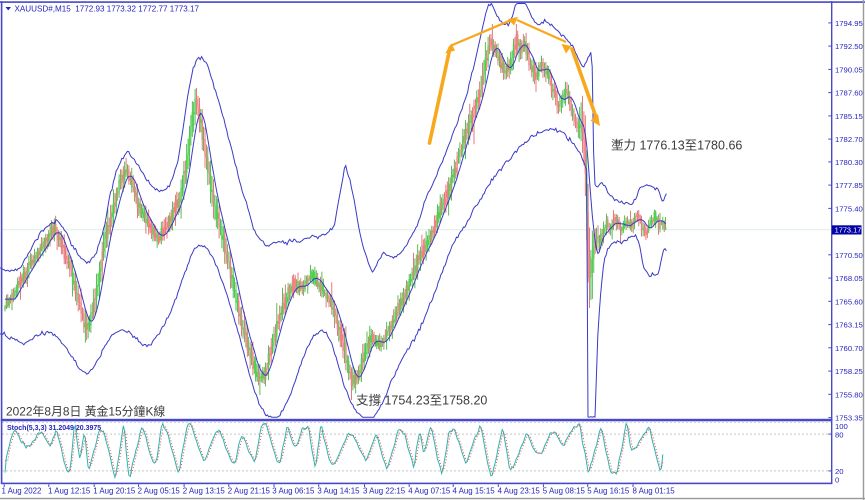 The height and width of the screenshot is (500, 865). I want to click on svg-text: 4 Aug 15:15, so click(474, 490).